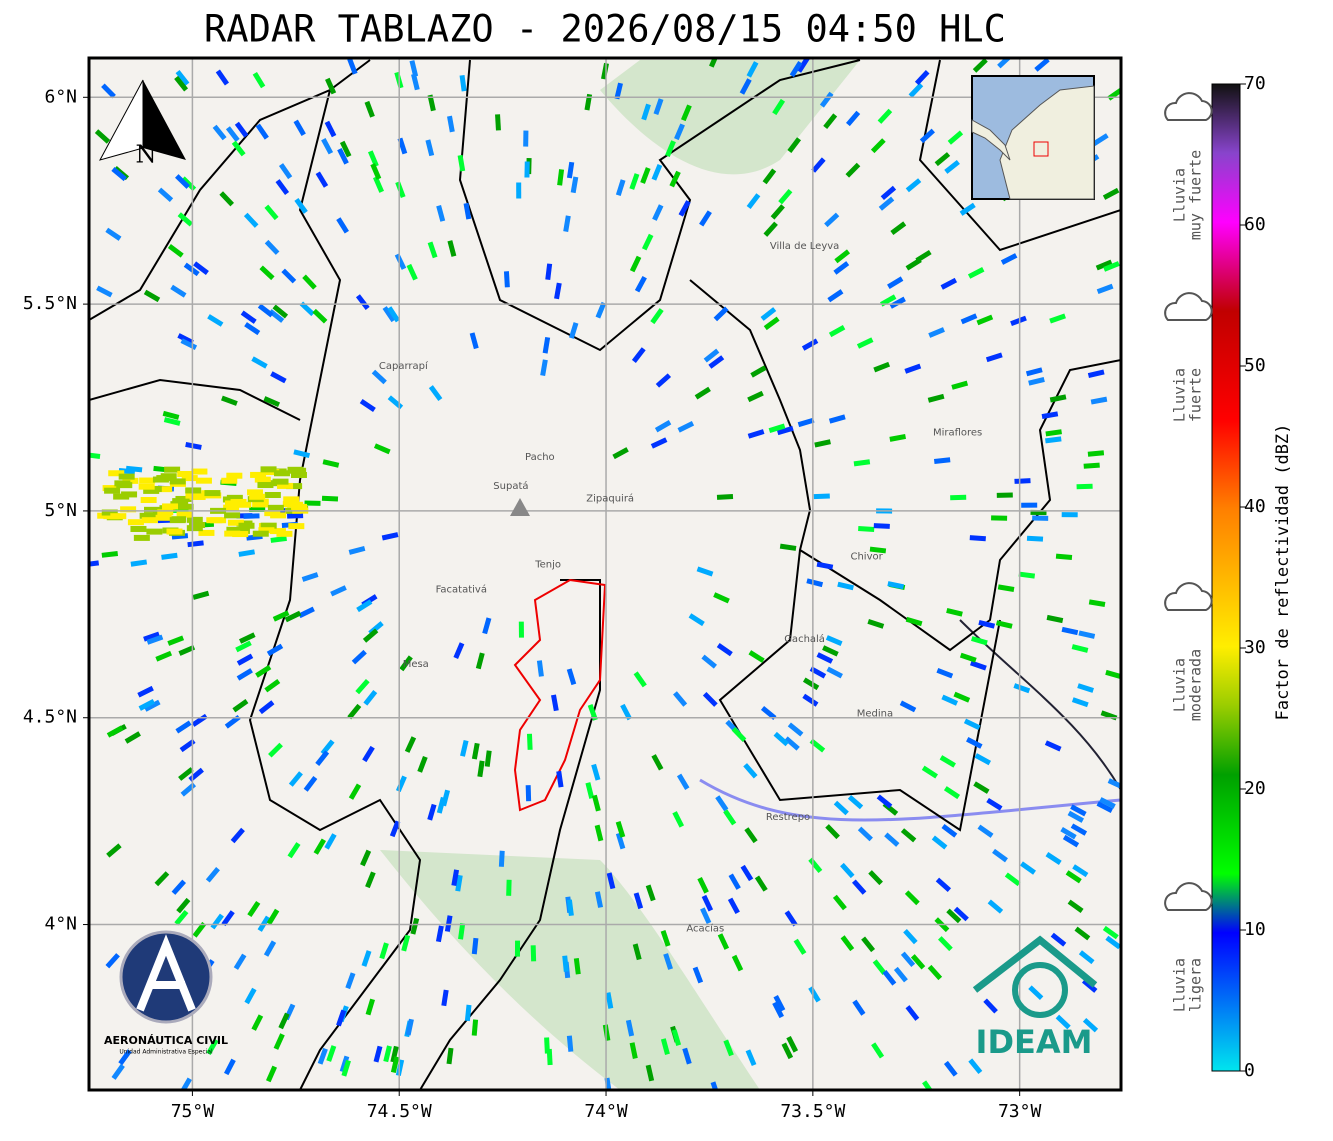 This screenshot has width=1333, height=1141. What do you see at coordinates (606, 1111) in the screenshot?
I see `x-tick-label: 74°W` at bounding box center [606, 1111].